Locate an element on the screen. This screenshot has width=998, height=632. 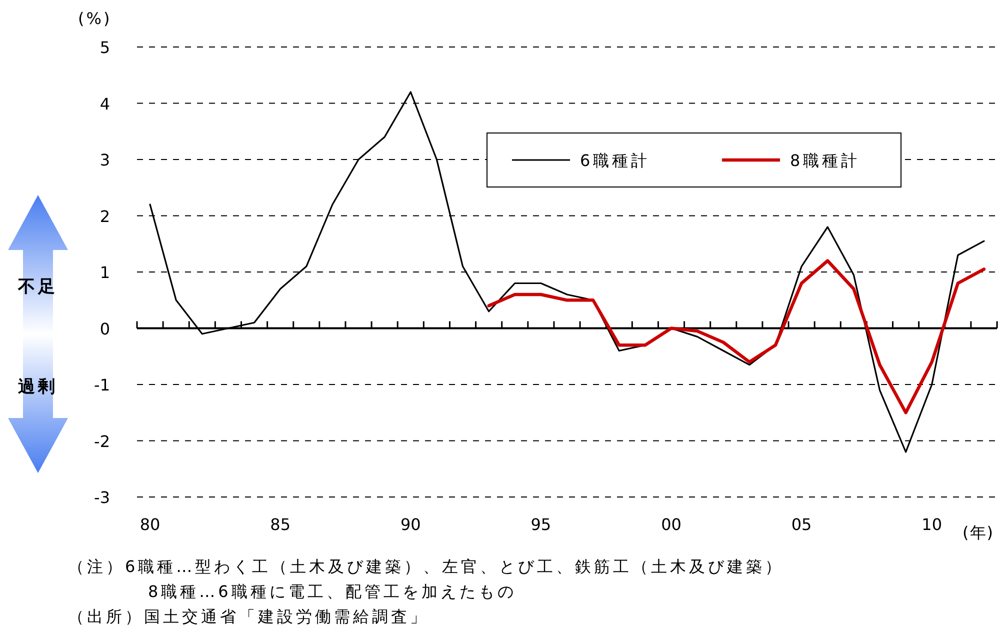
y-tick-label: -2 is located at coordinates (102, 441).